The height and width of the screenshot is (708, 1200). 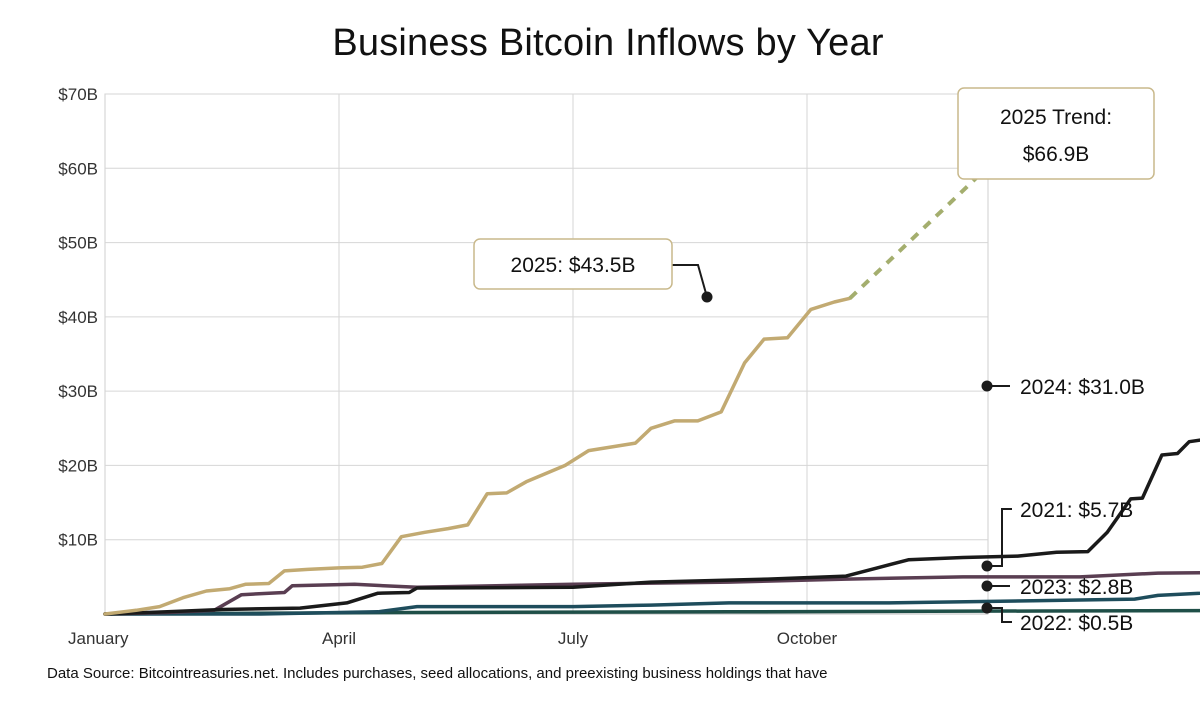 What do you see at coordinates (1056, 117) in the screenshot?
I see `callout-text-trend-label: 2025 Trend:` at bounding box center [1056, 117].